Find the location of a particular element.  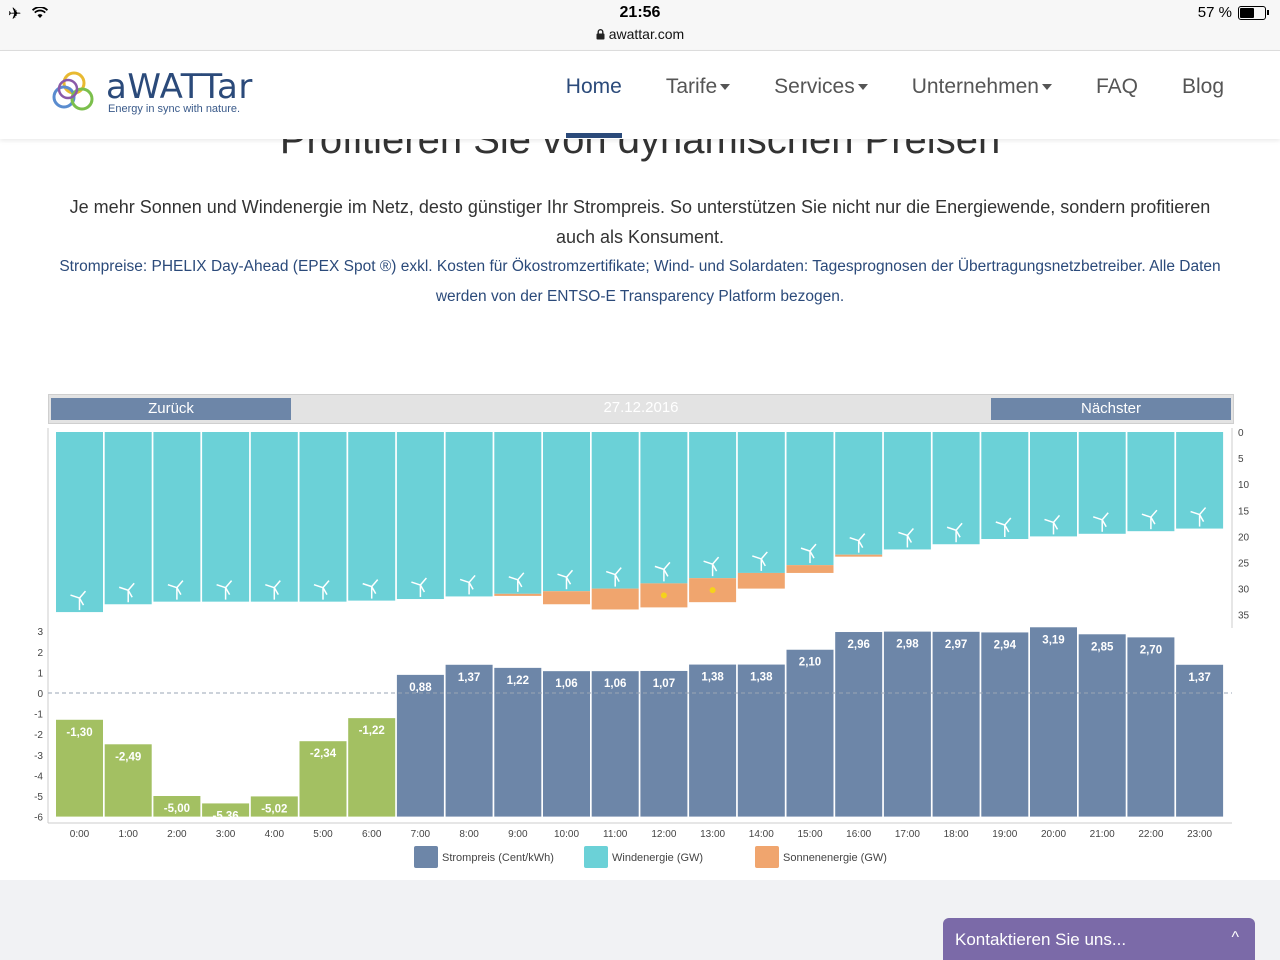

price-axis-tick: -3 is located at coordinates (38, 756).